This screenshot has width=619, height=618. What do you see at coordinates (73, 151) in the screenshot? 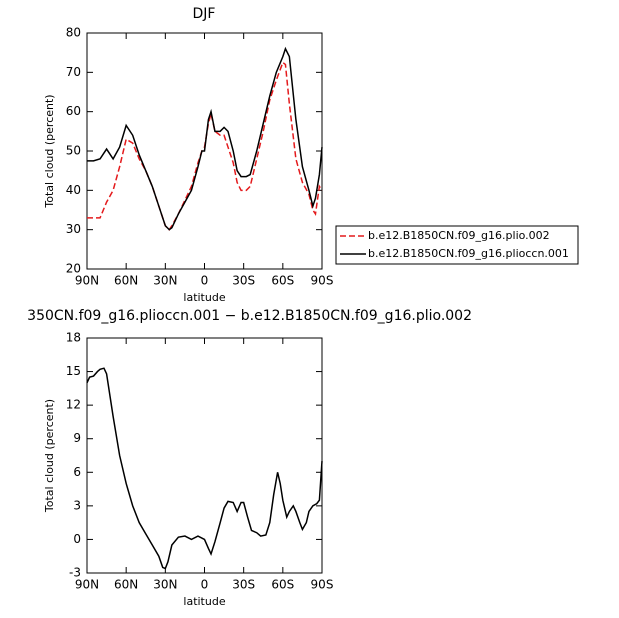
I see `y-tick-label: 50` at bounding box center [73, 151].